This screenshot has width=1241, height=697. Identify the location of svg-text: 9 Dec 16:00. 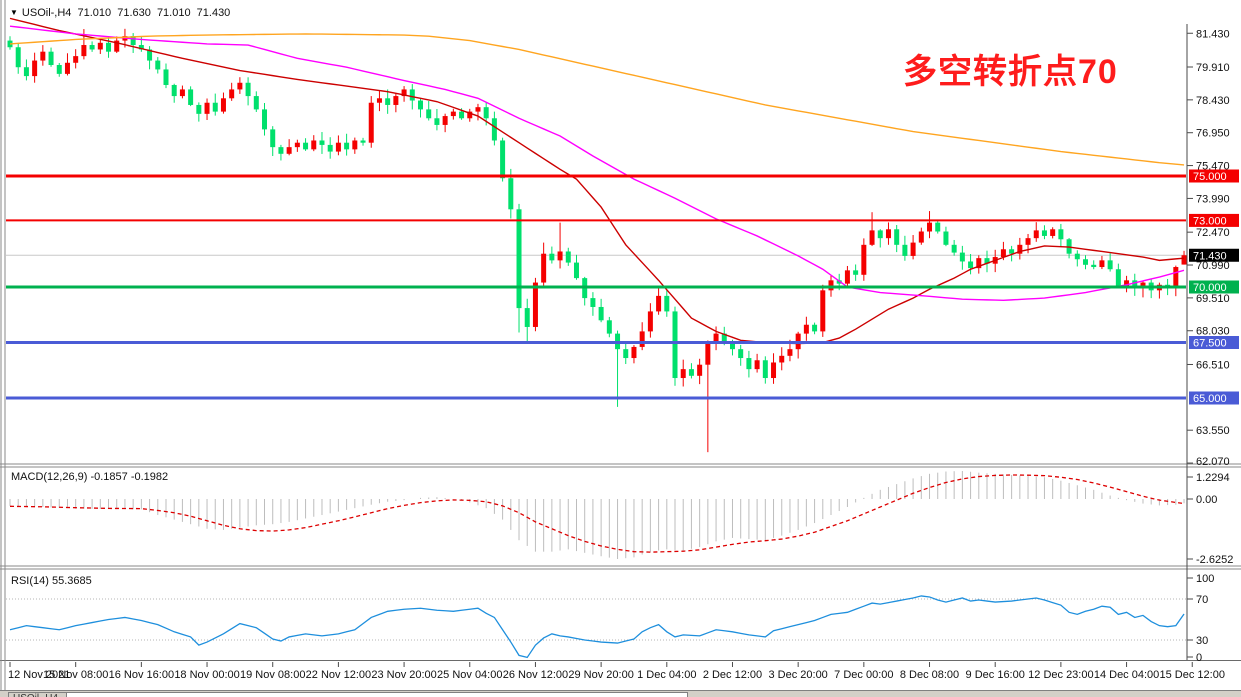
(995, 675).